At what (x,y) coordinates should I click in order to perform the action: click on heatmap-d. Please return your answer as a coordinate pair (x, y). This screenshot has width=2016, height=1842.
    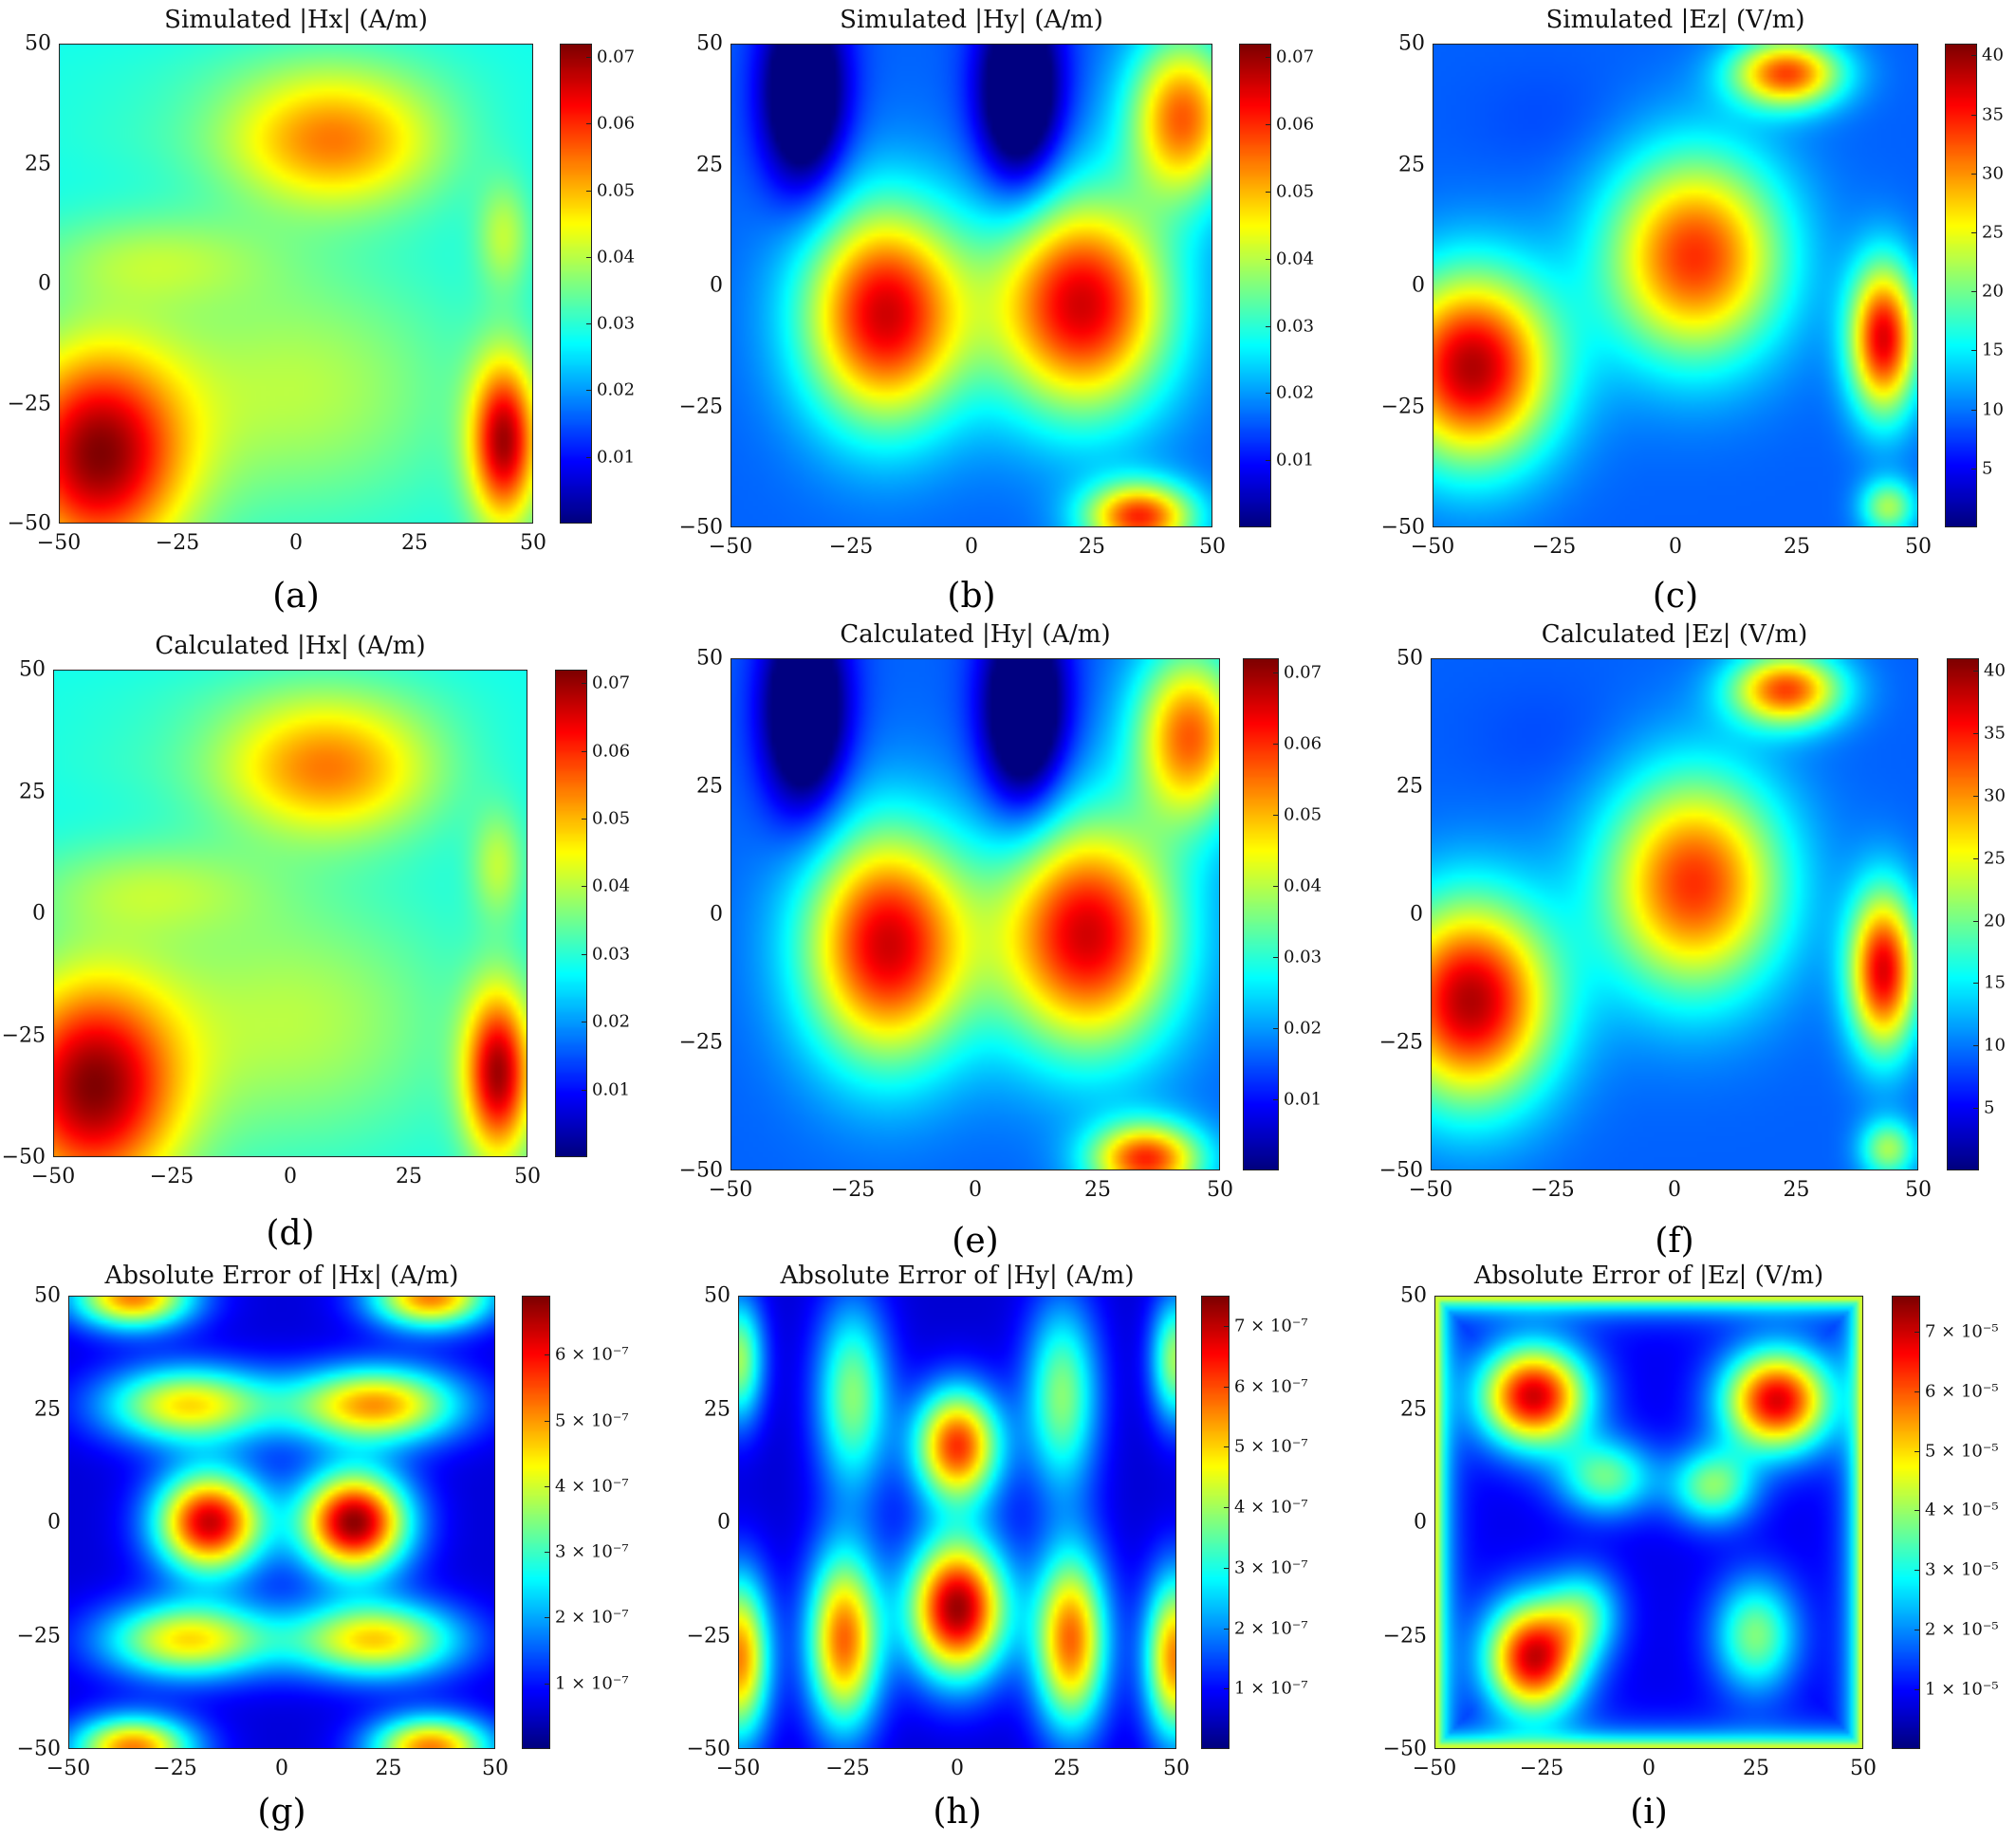
    Looking at the image, I should click on (290, 914).